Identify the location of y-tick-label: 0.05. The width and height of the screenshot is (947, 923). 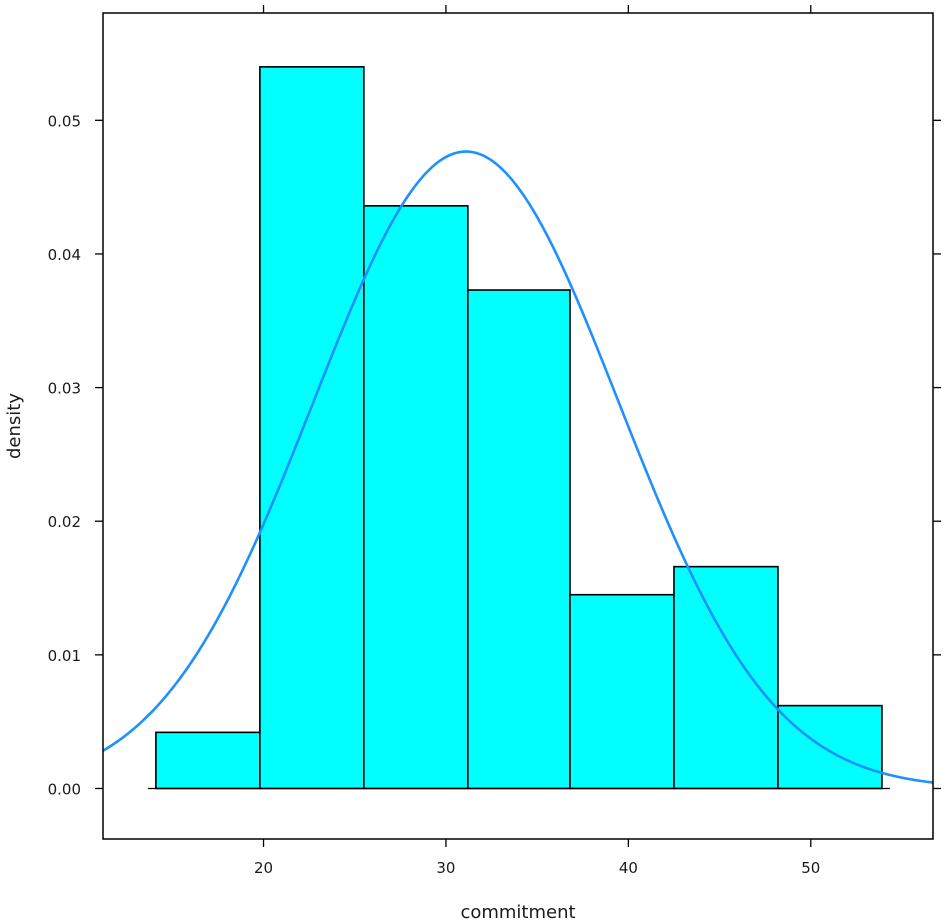
(64, 121).